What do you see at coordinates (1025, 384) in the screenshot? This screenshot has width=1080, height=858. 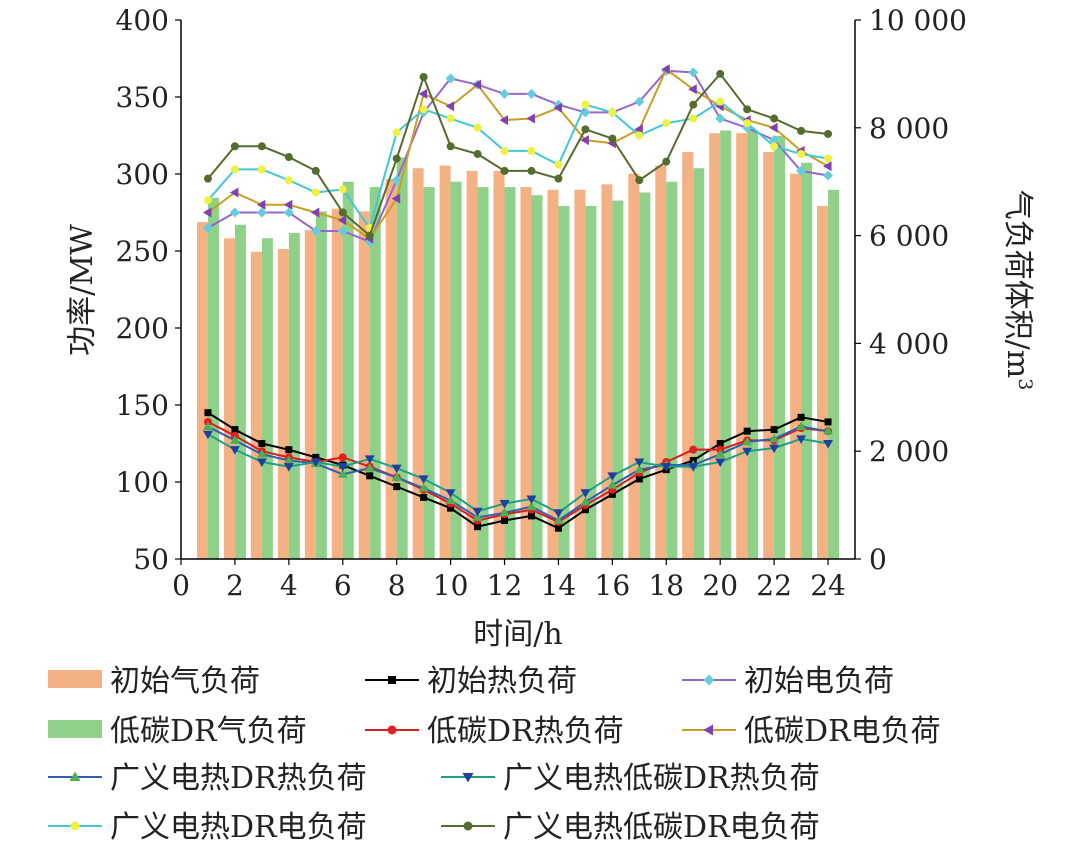 I see `y-axis-right-label-superscript: 3` at bounding box center [1025, 384].